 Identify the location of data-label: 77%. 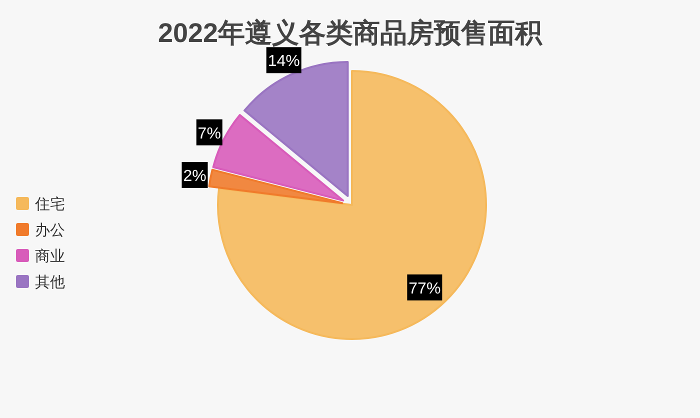
(424, 289).